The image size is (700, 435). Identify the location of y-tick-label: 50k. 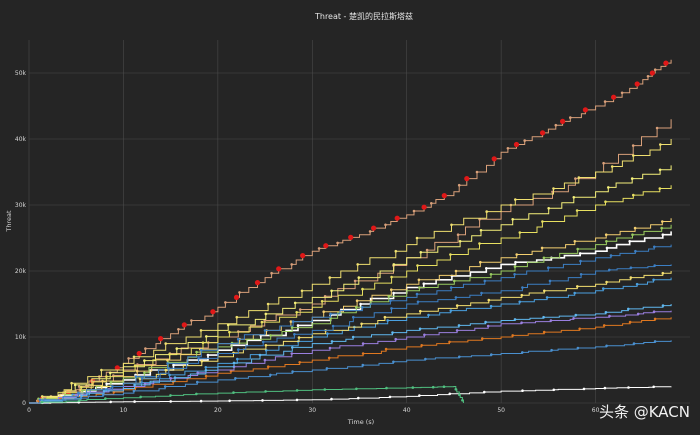
(21, 73).